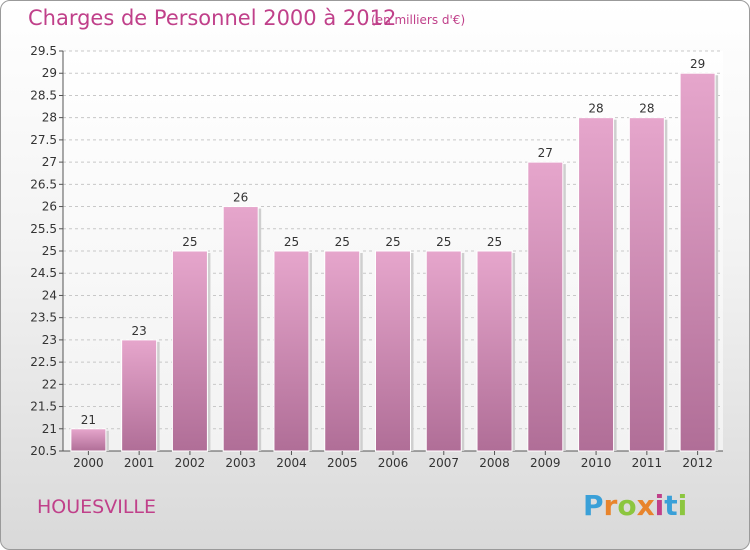 The height and width of the screenshot is (550, 750). What do you see at coordinates (49, 384) in the screenshot?
I see `y-tick-label: 22` at bounding box center [49, 384].